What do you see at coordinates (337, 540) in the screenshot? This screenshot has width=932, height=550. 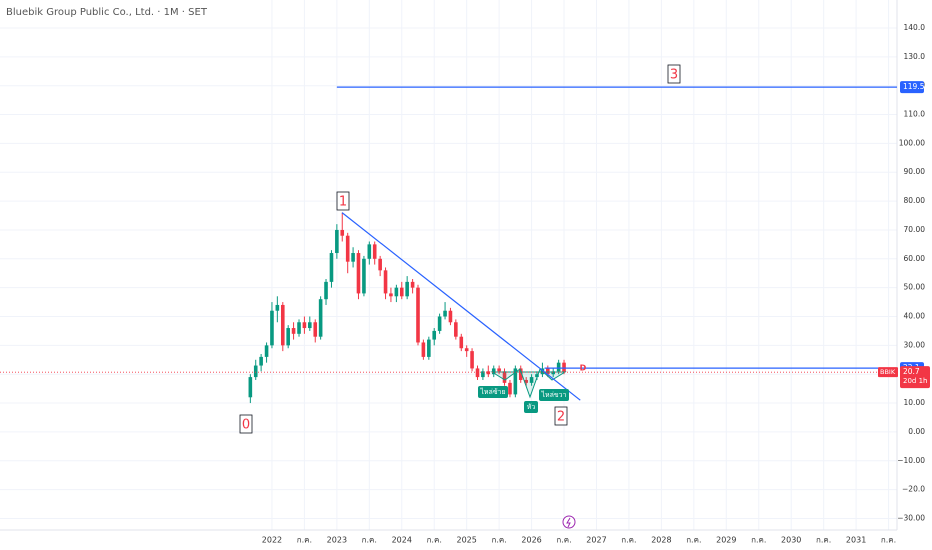 I see `x-tick-label: 2023` at bounding box center [337, 540].